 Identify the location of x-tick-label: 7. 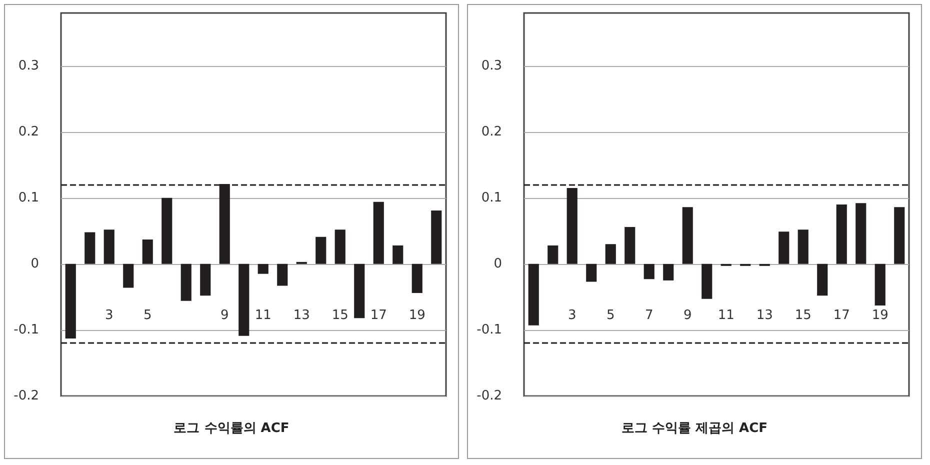
(649, 315).